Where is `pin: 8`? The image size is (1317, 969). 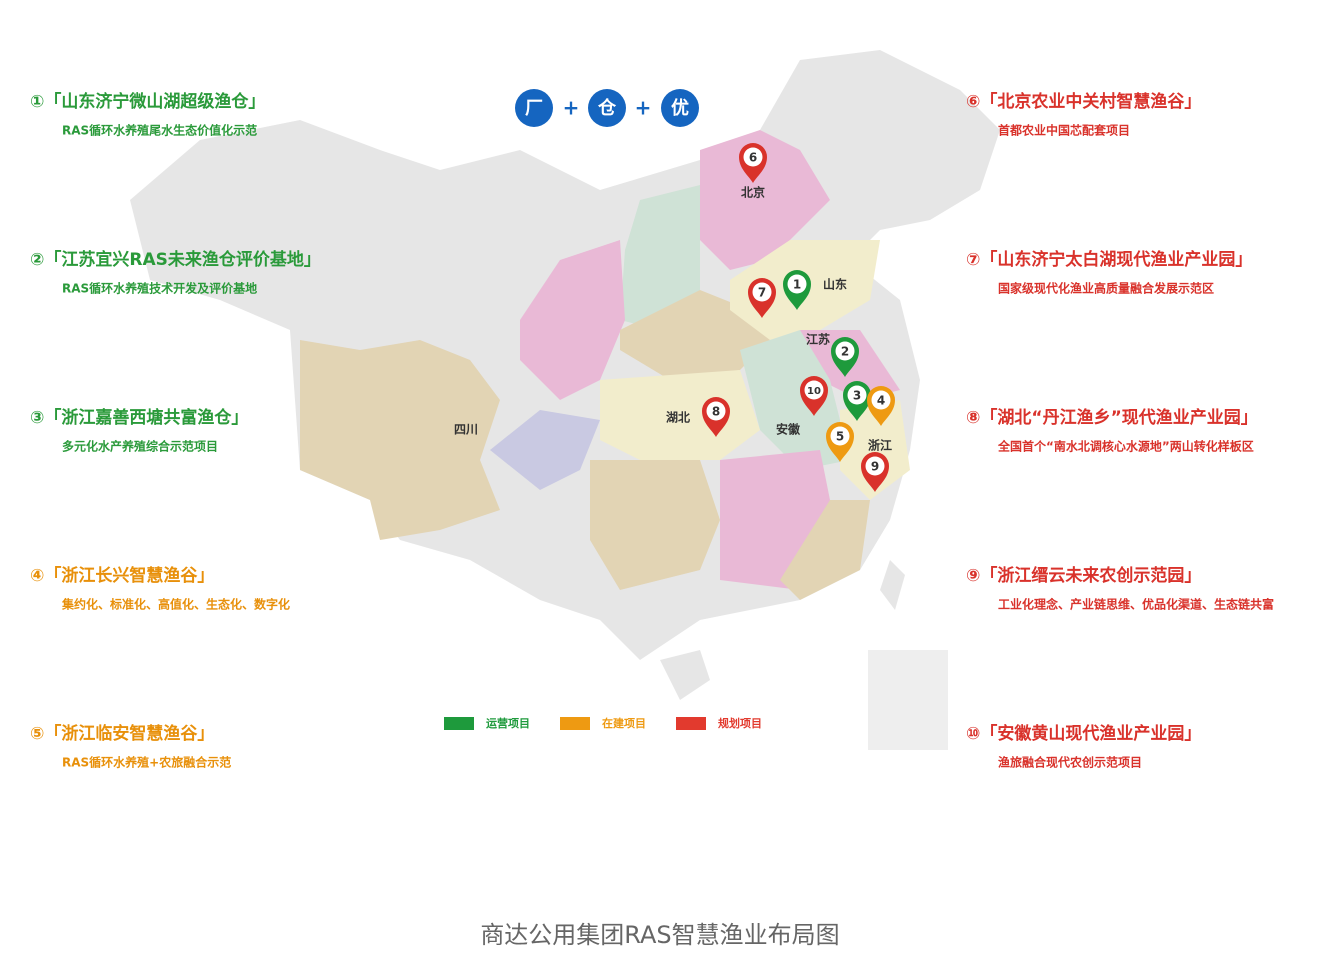
pin: 8 is located at coordinates (716, 417).